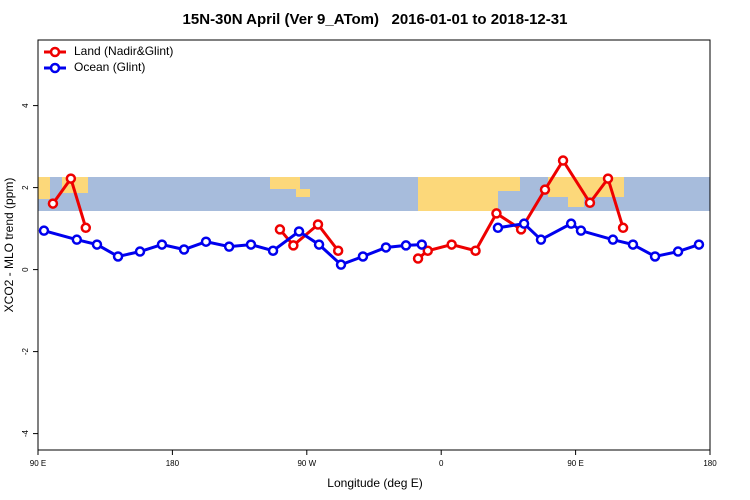  I want to click on y-tick-label: 2, so click(25, 187).